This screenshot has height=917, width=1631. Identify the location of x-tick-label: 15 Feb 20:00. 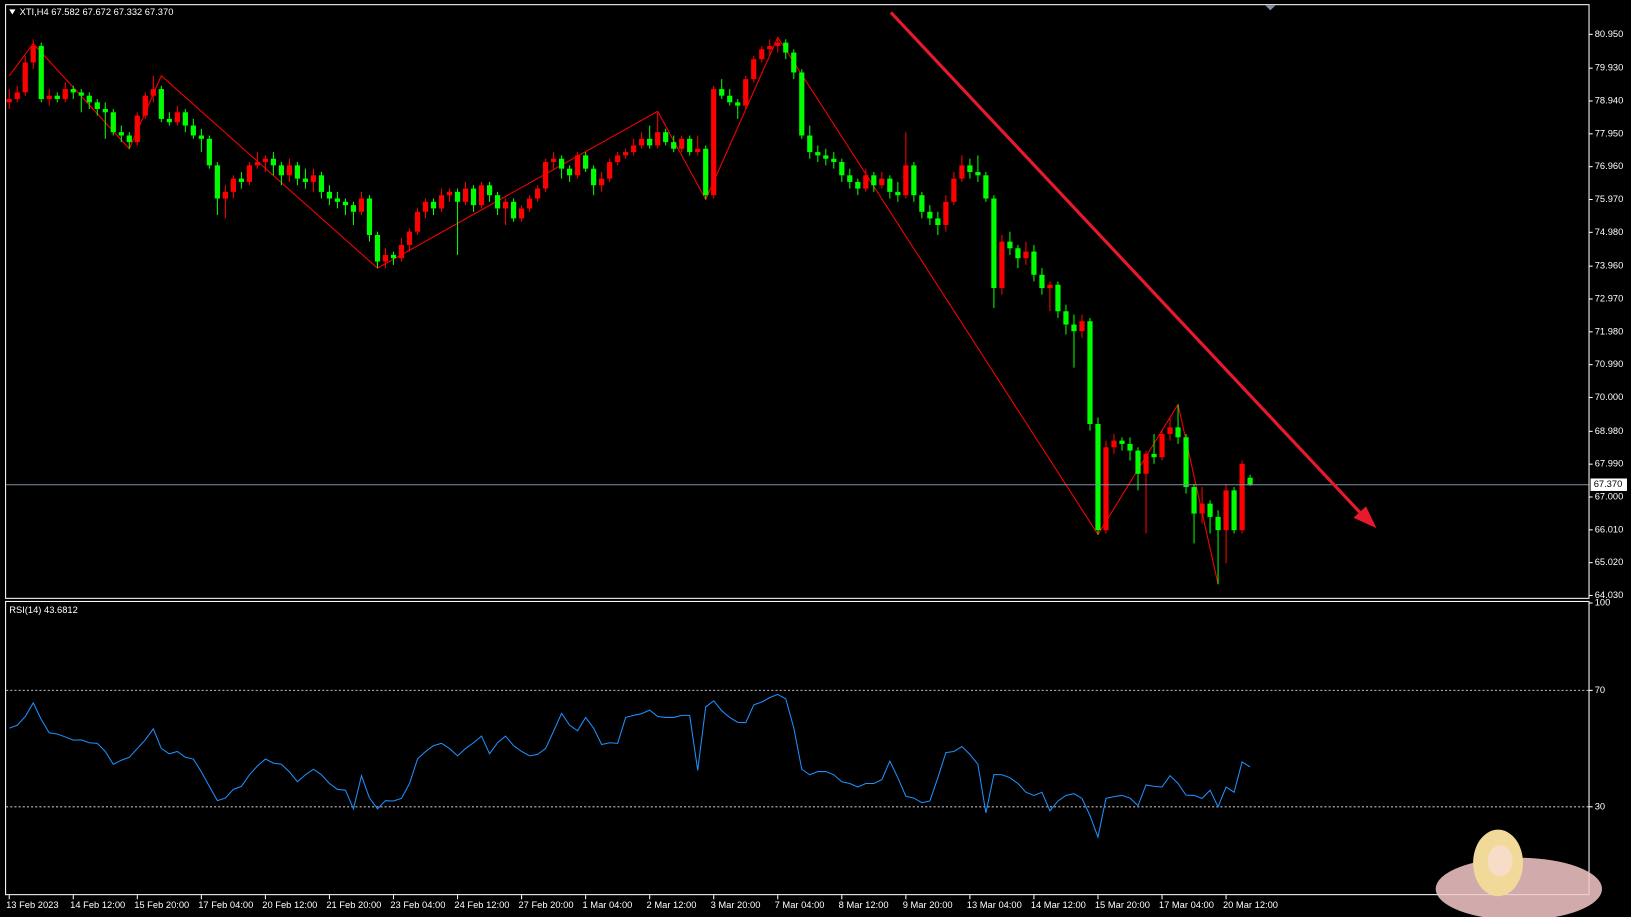
(161, 905).